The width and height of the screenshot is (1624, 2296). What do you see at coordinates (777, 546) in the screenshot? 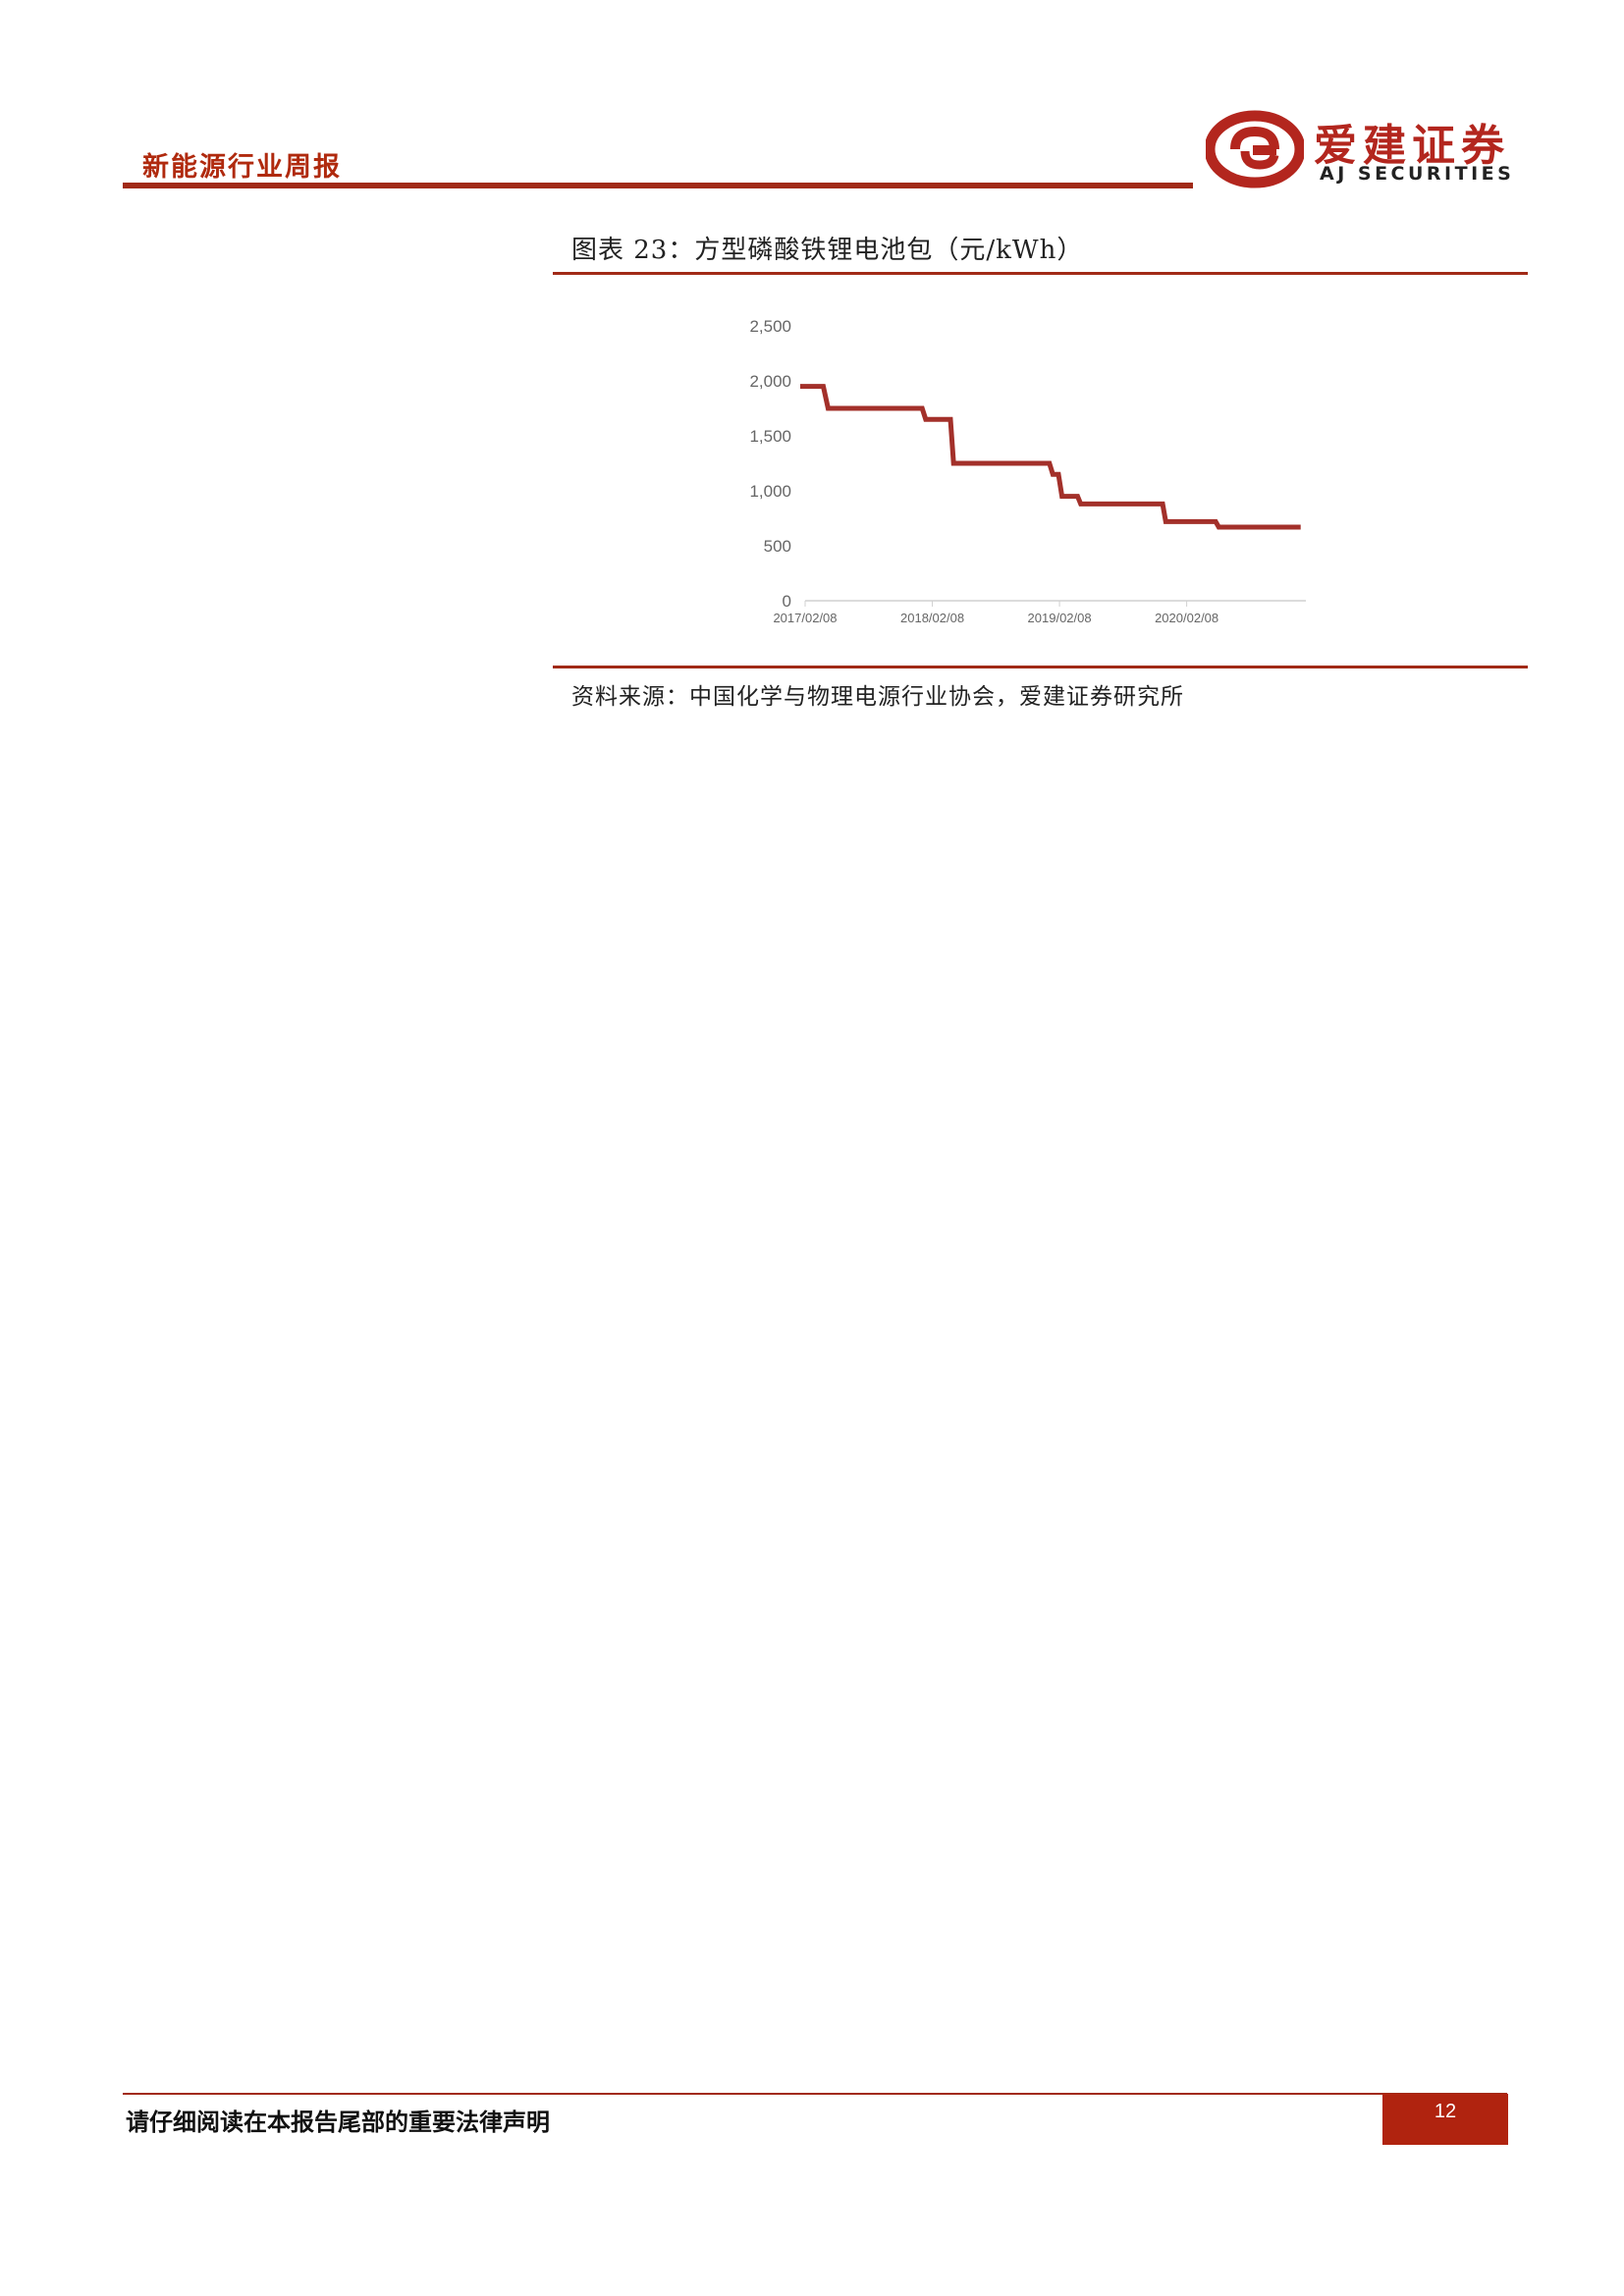
I see `y-tick-label: 500` at bounding box center [777, 546].